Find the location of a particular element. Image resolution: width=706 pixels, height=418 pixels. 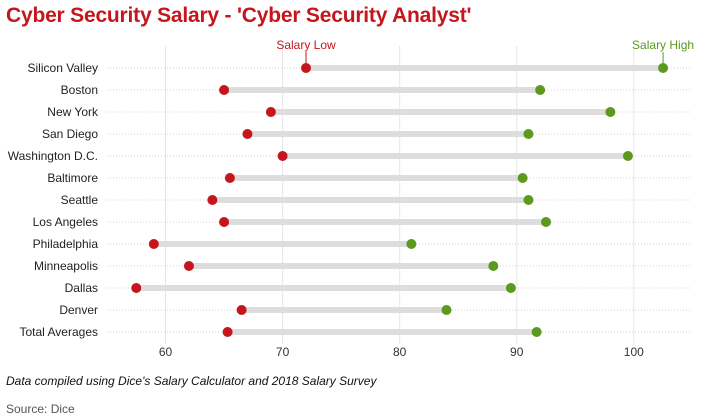

category-label: Boston is located at coordinates (79, 90).